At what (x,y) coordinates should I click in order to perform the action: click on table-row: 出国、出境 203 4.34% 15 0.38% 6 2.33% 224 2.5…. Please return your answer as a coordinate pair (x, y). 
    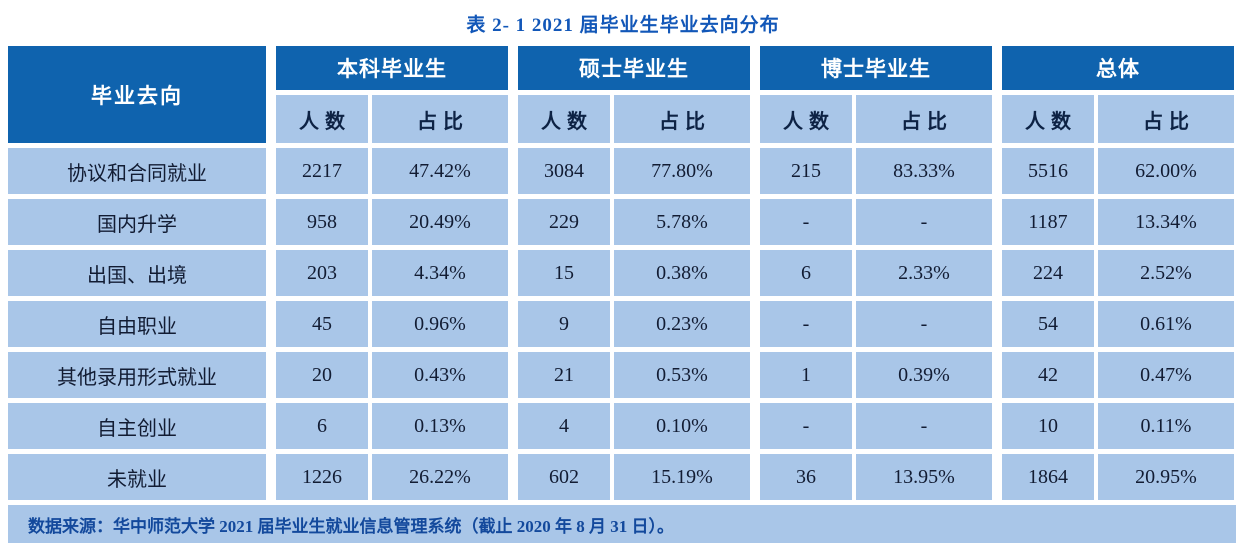
    Looking at the image, I should click on (622, 273).